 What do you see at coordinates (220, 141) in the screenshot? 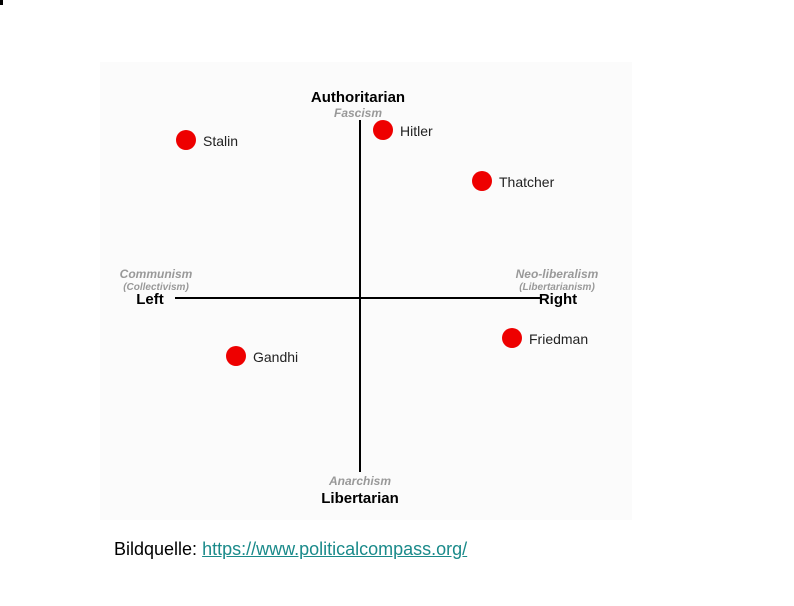
I see `point-label: Stalin` at bounding box center [220, 141].